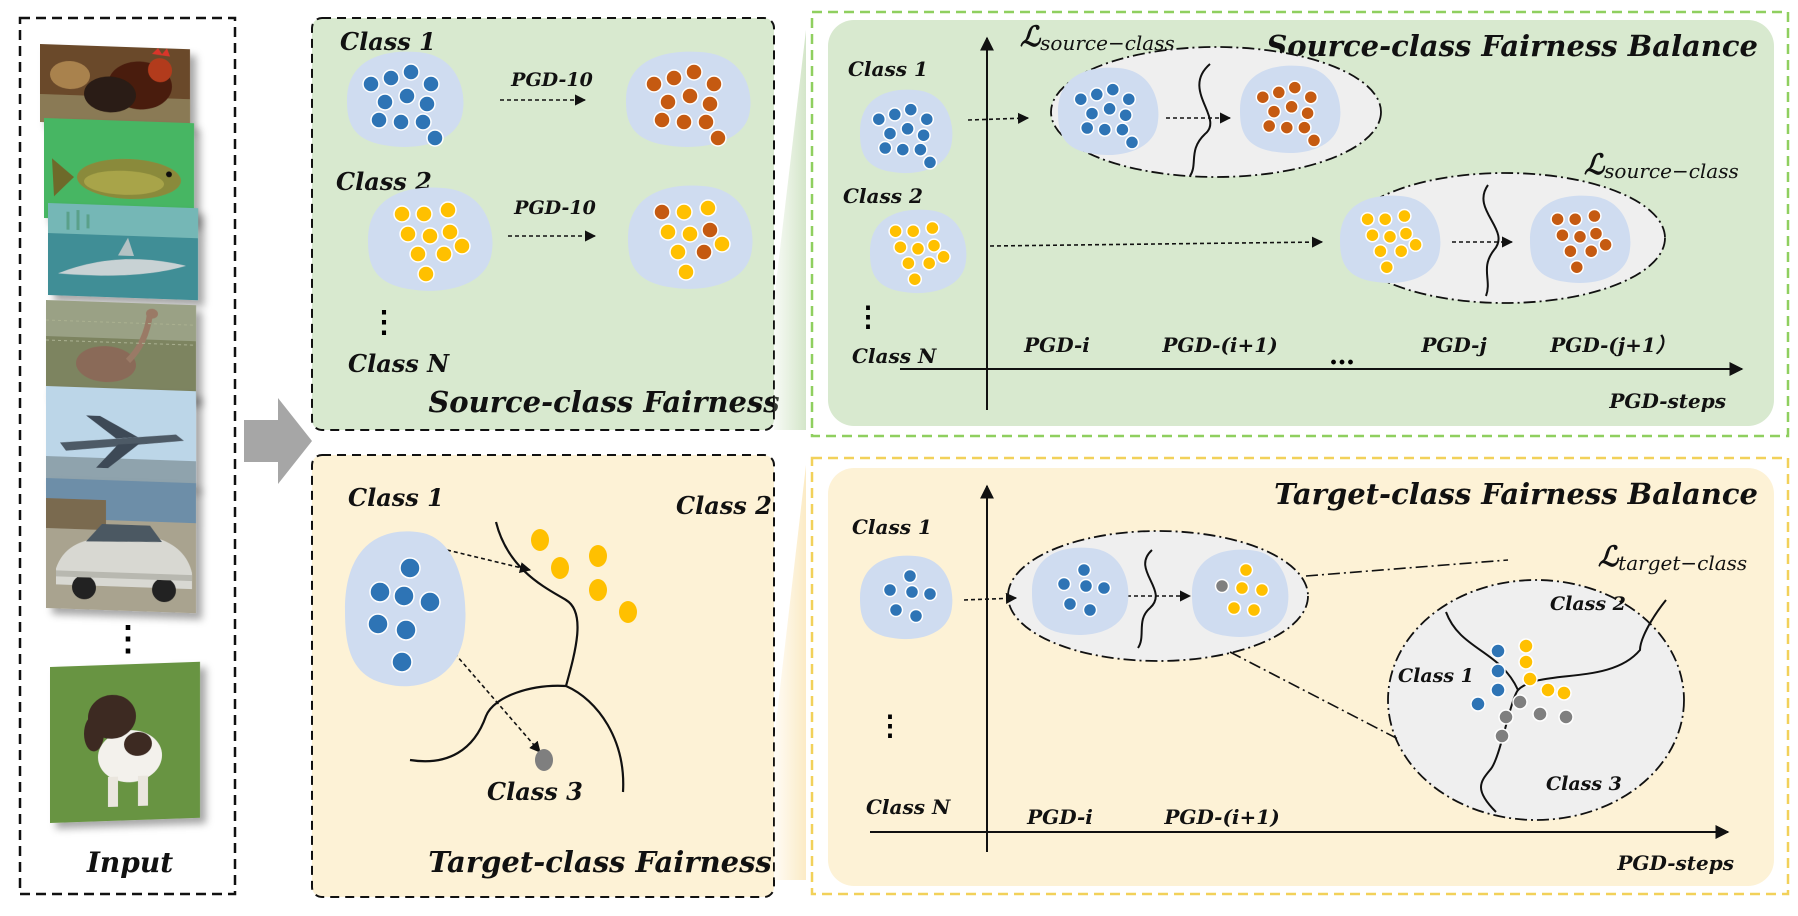  I want to click on target-fairness-title: Target-class Fairness, so click(600, 862).